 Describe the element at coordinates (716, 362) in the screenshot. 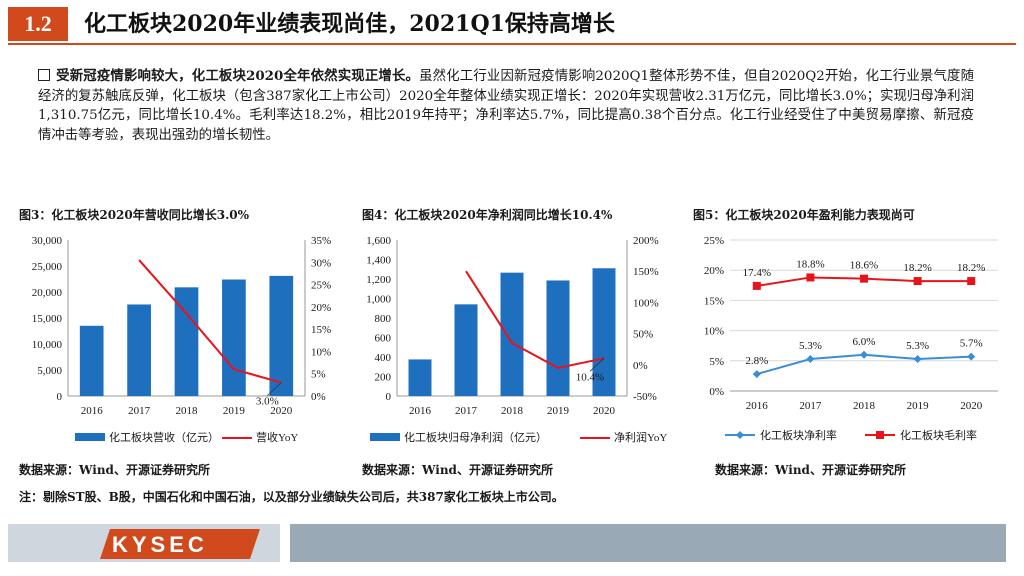

I see `y-tick-label: 5%` at that location.